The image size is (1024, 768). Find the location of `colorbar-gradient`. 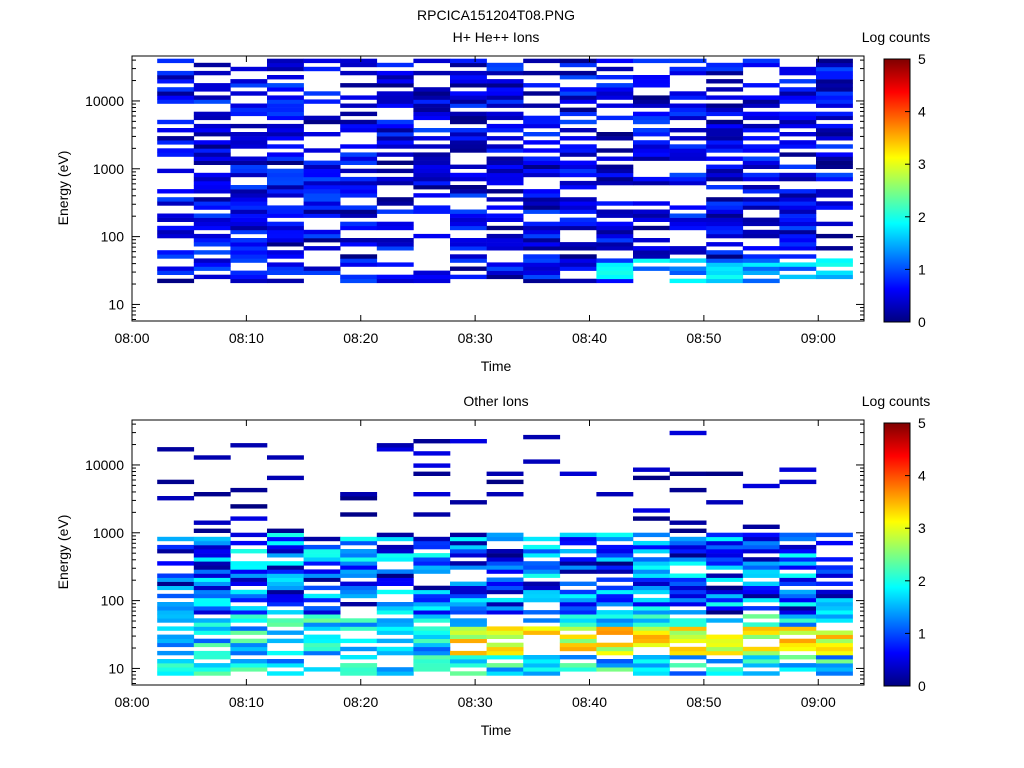

colorbar-gradient is located at coordinates (897, 554).